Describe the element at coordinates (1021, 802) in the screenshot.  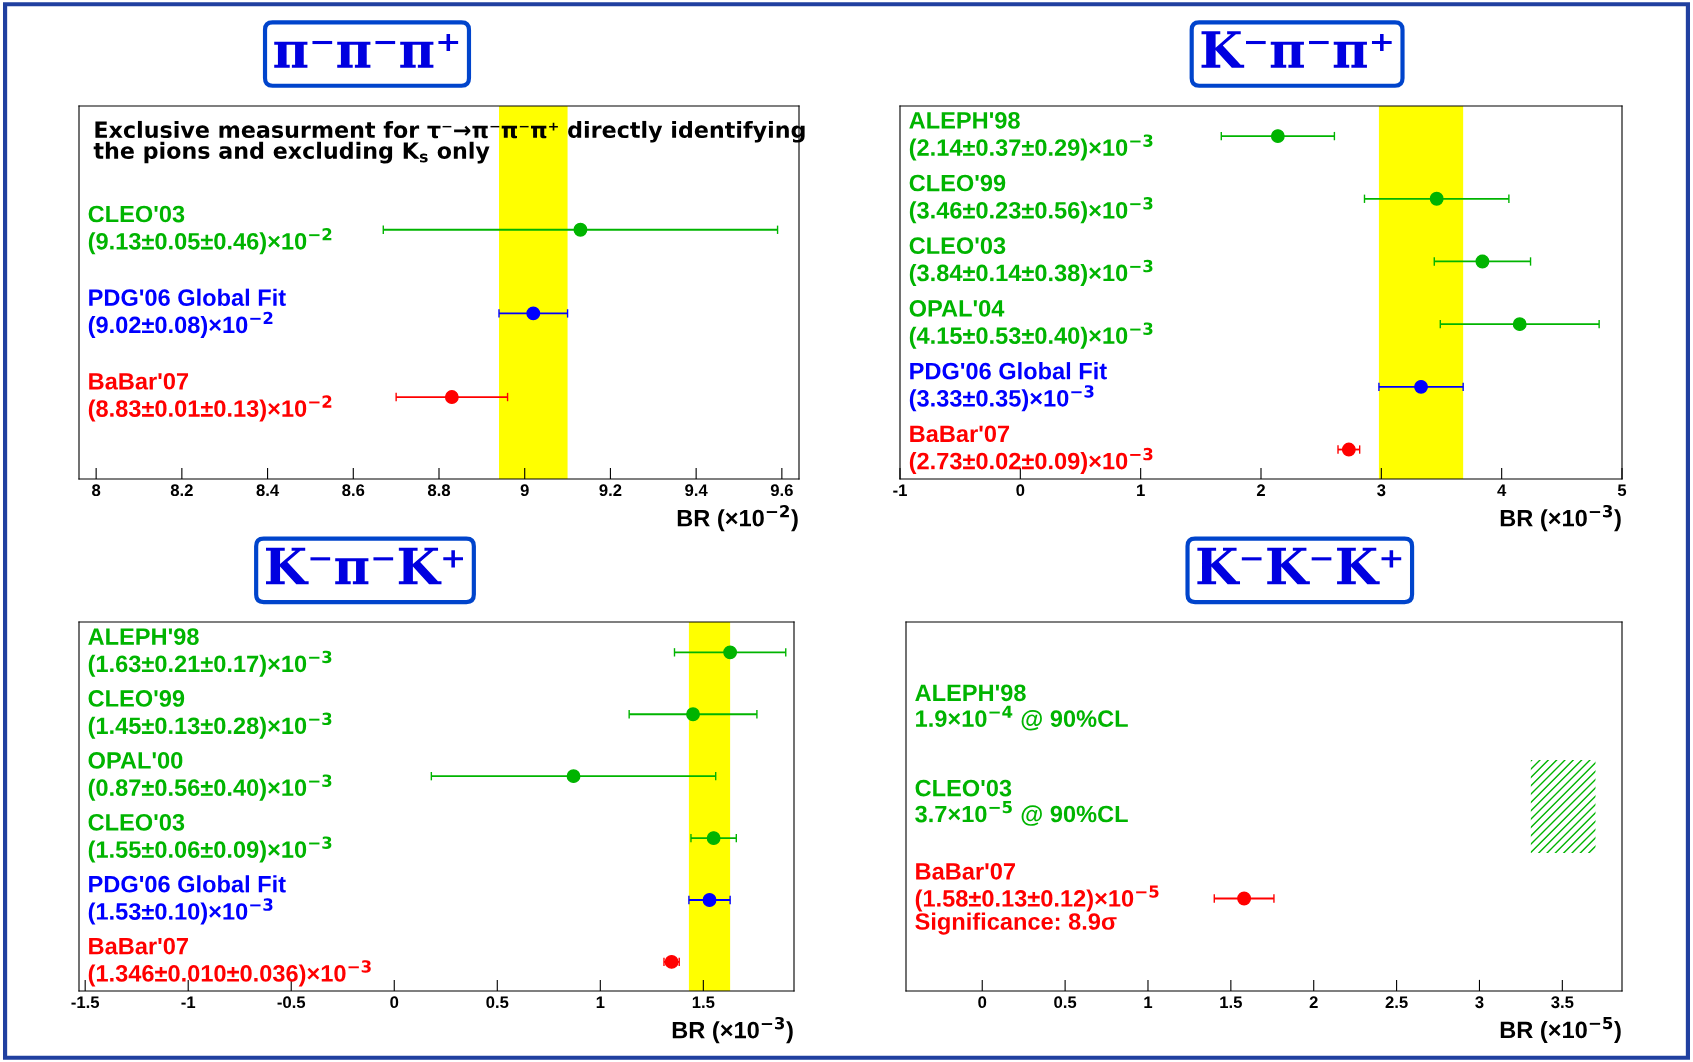
I see `y-tick-label: CLEO'03 3.7×10$^{−5}$ @ 90%CL` at that location.